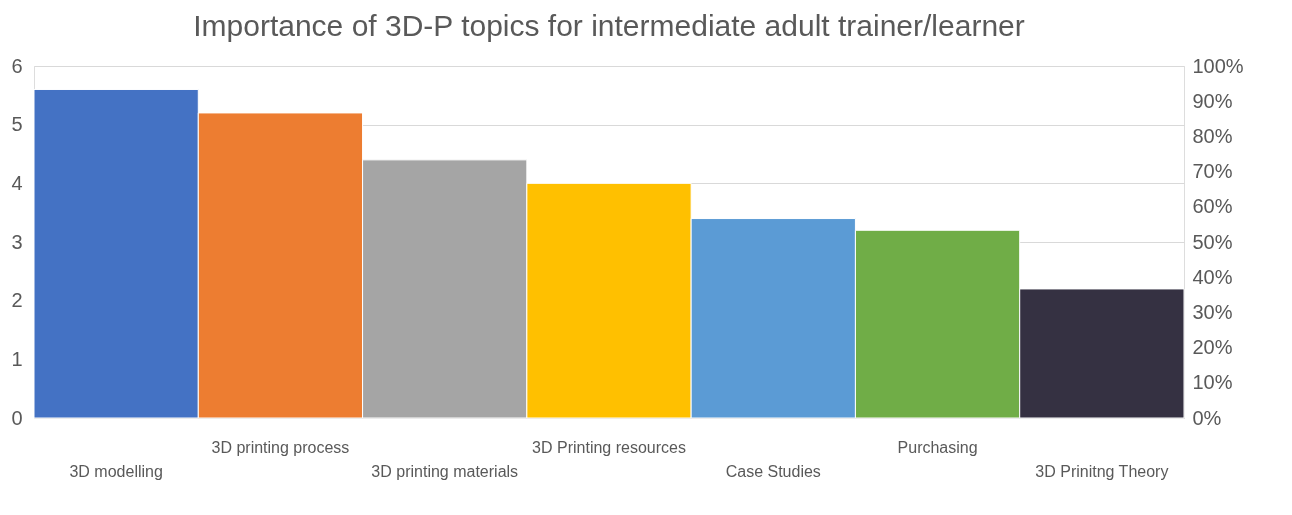 This screenshot has width=1292, height=515. Describe the element at coordinates (17, 417) in the screenshot. I see `y-tick-label: 0` at that location.